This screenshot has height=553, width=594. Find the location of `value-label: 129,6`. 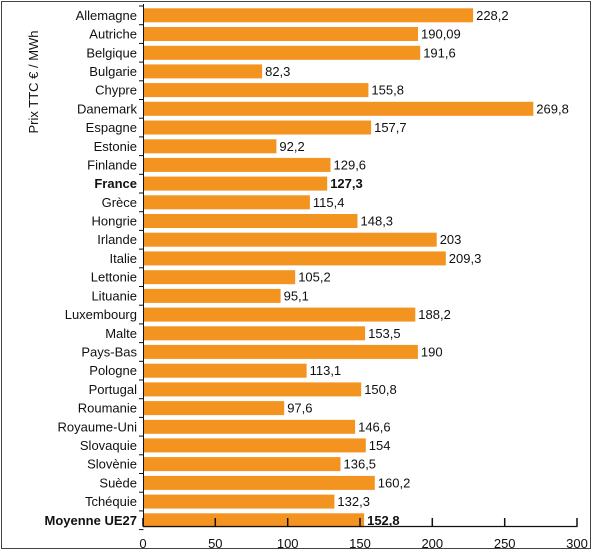

value-label: 129,6 is located at coordinates (350, 164).